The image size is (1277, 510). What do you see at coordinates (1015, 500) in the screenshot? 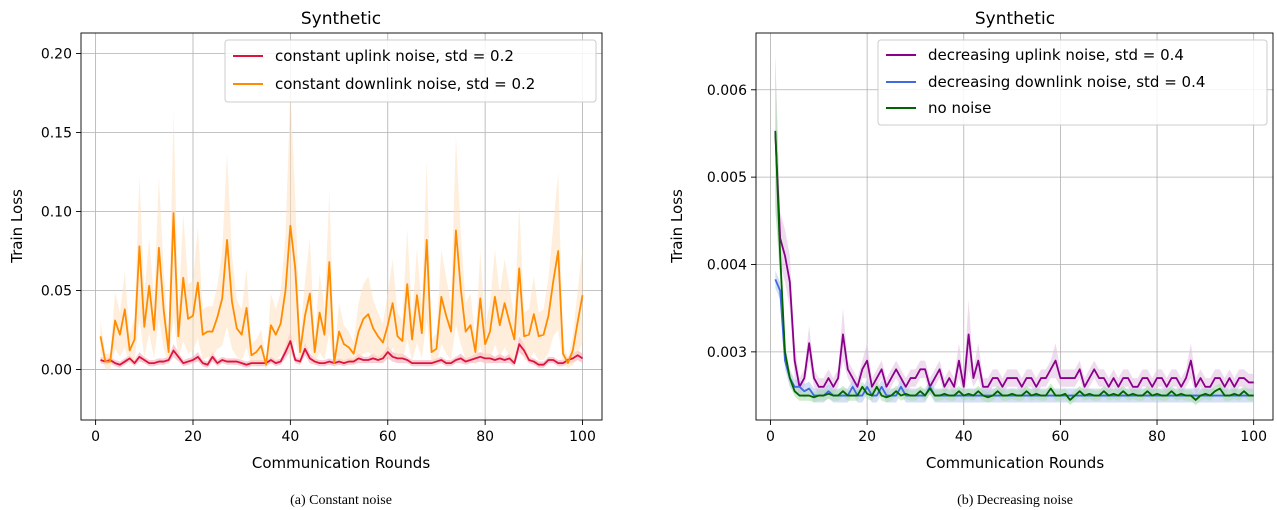
I see `caption: (b) Decreasing noise` at bounding box center [1015, 500].